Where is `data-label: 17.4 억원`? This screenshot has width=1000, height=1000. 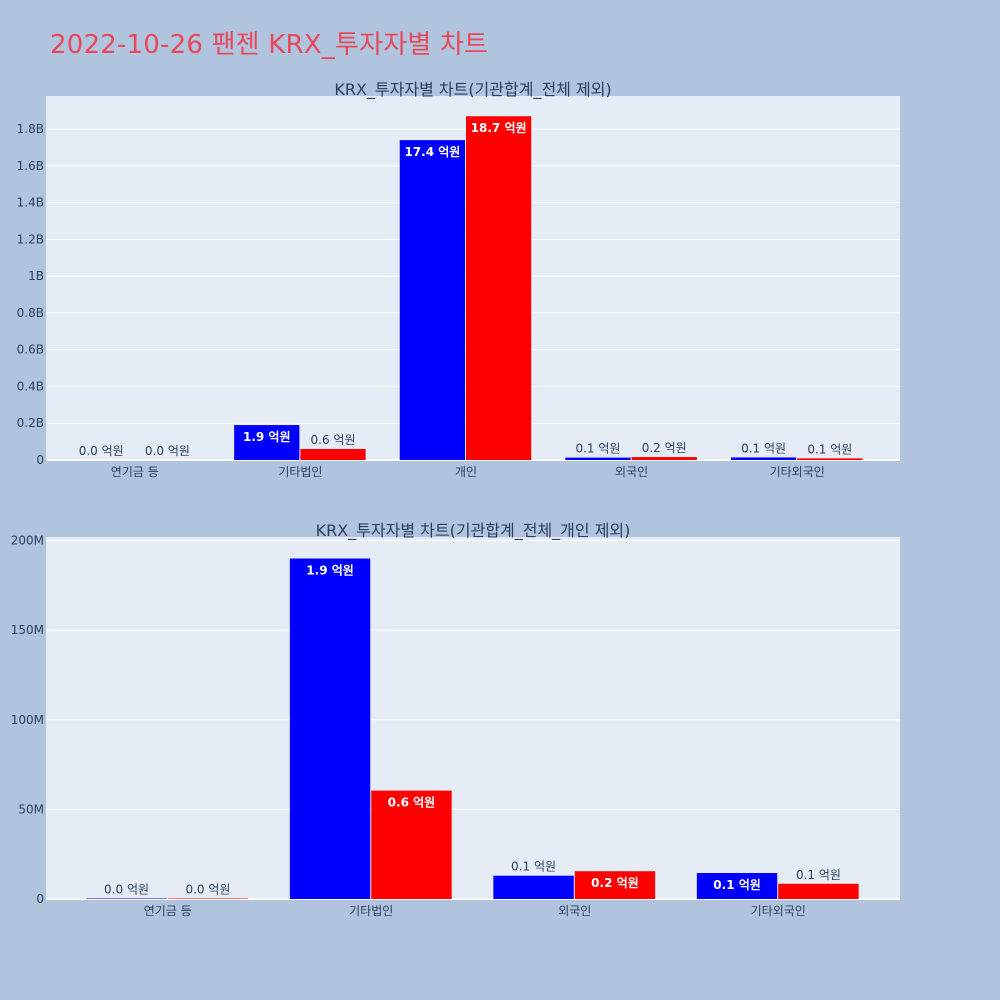
data-label: 17.4 억원 is located at coordinates (432, 152).